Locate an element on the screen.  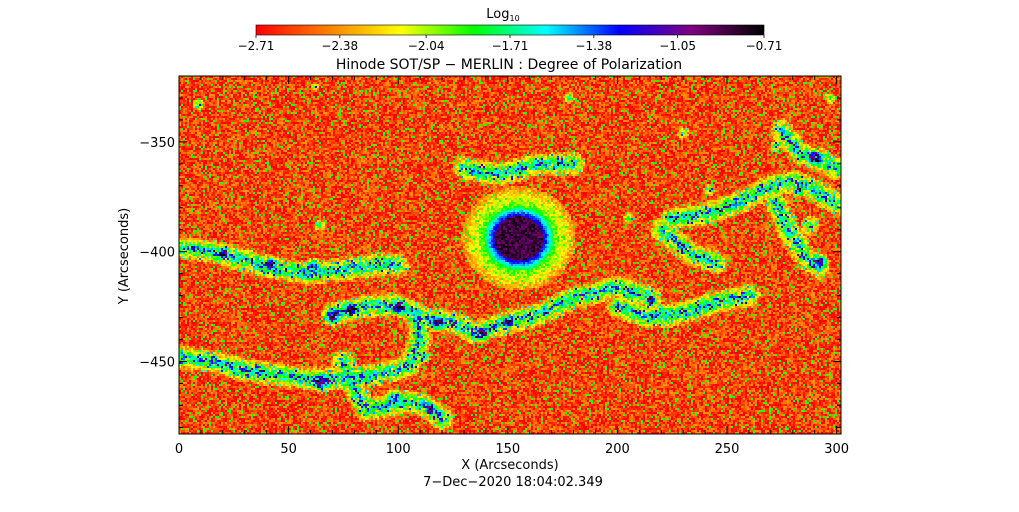
x-tick-label: 250 is located at coordinates (727, 449).